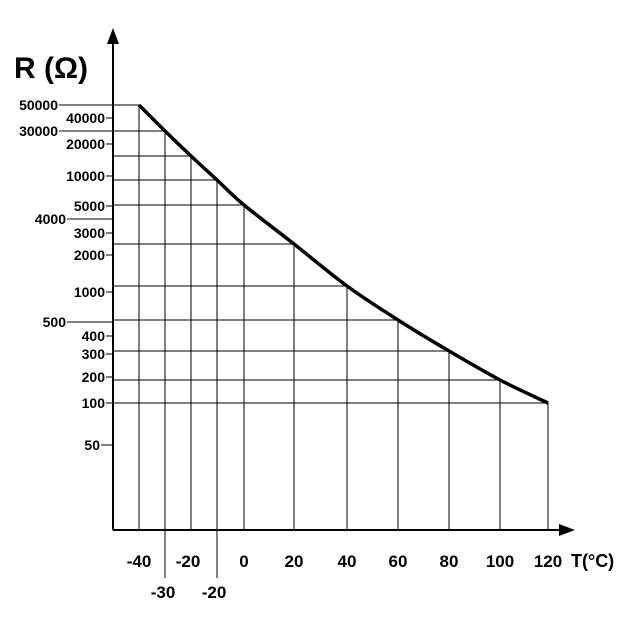 Image resolution: width=640 pixels, height=640 pixels. I want to click on y-tick-label: 100, so click(94, 403).